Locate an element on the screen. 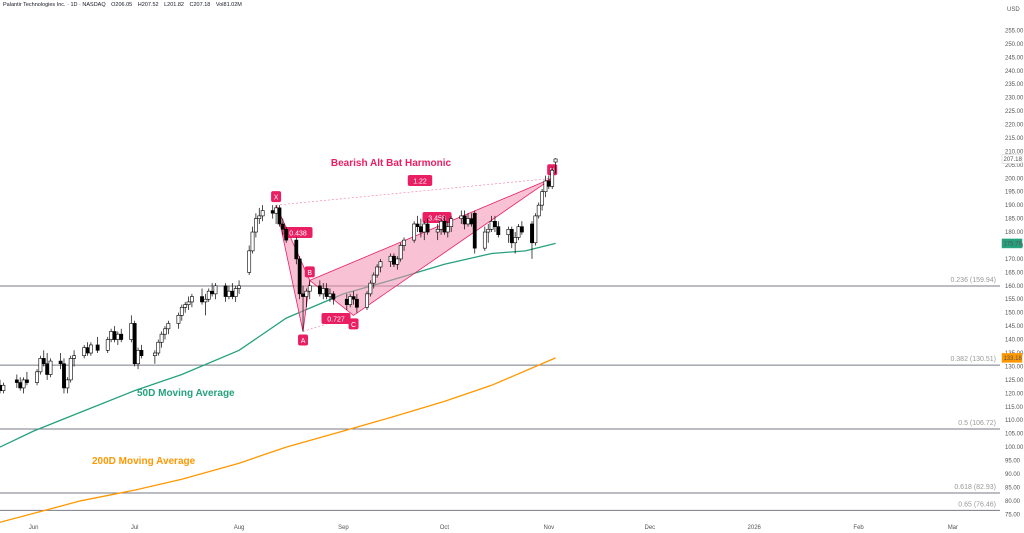 This screenshot has width=1024, height=533. date-label-3: Sep is located at coordinates (343, 528).